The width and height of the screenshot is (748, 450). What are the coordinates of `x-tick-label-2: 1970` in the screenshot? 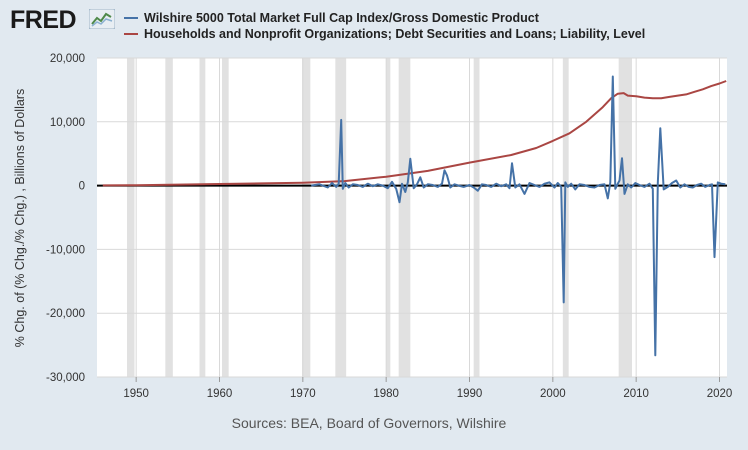 It's located at (303, 394).